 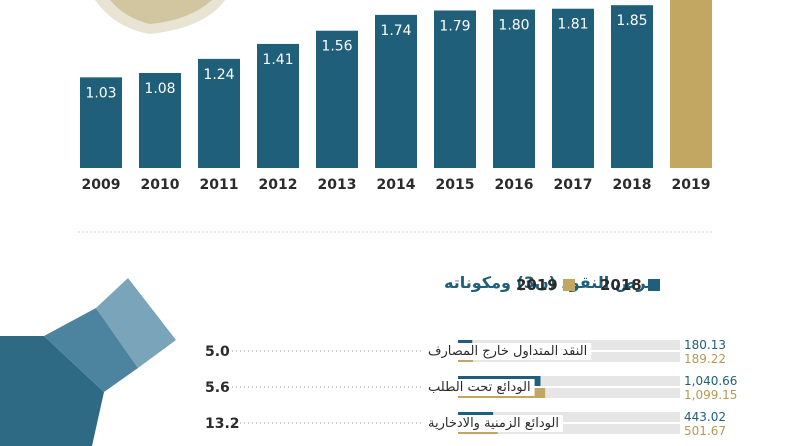 I want to click on bar-value-label-2011: 1.24, so click(x=218, y=75).